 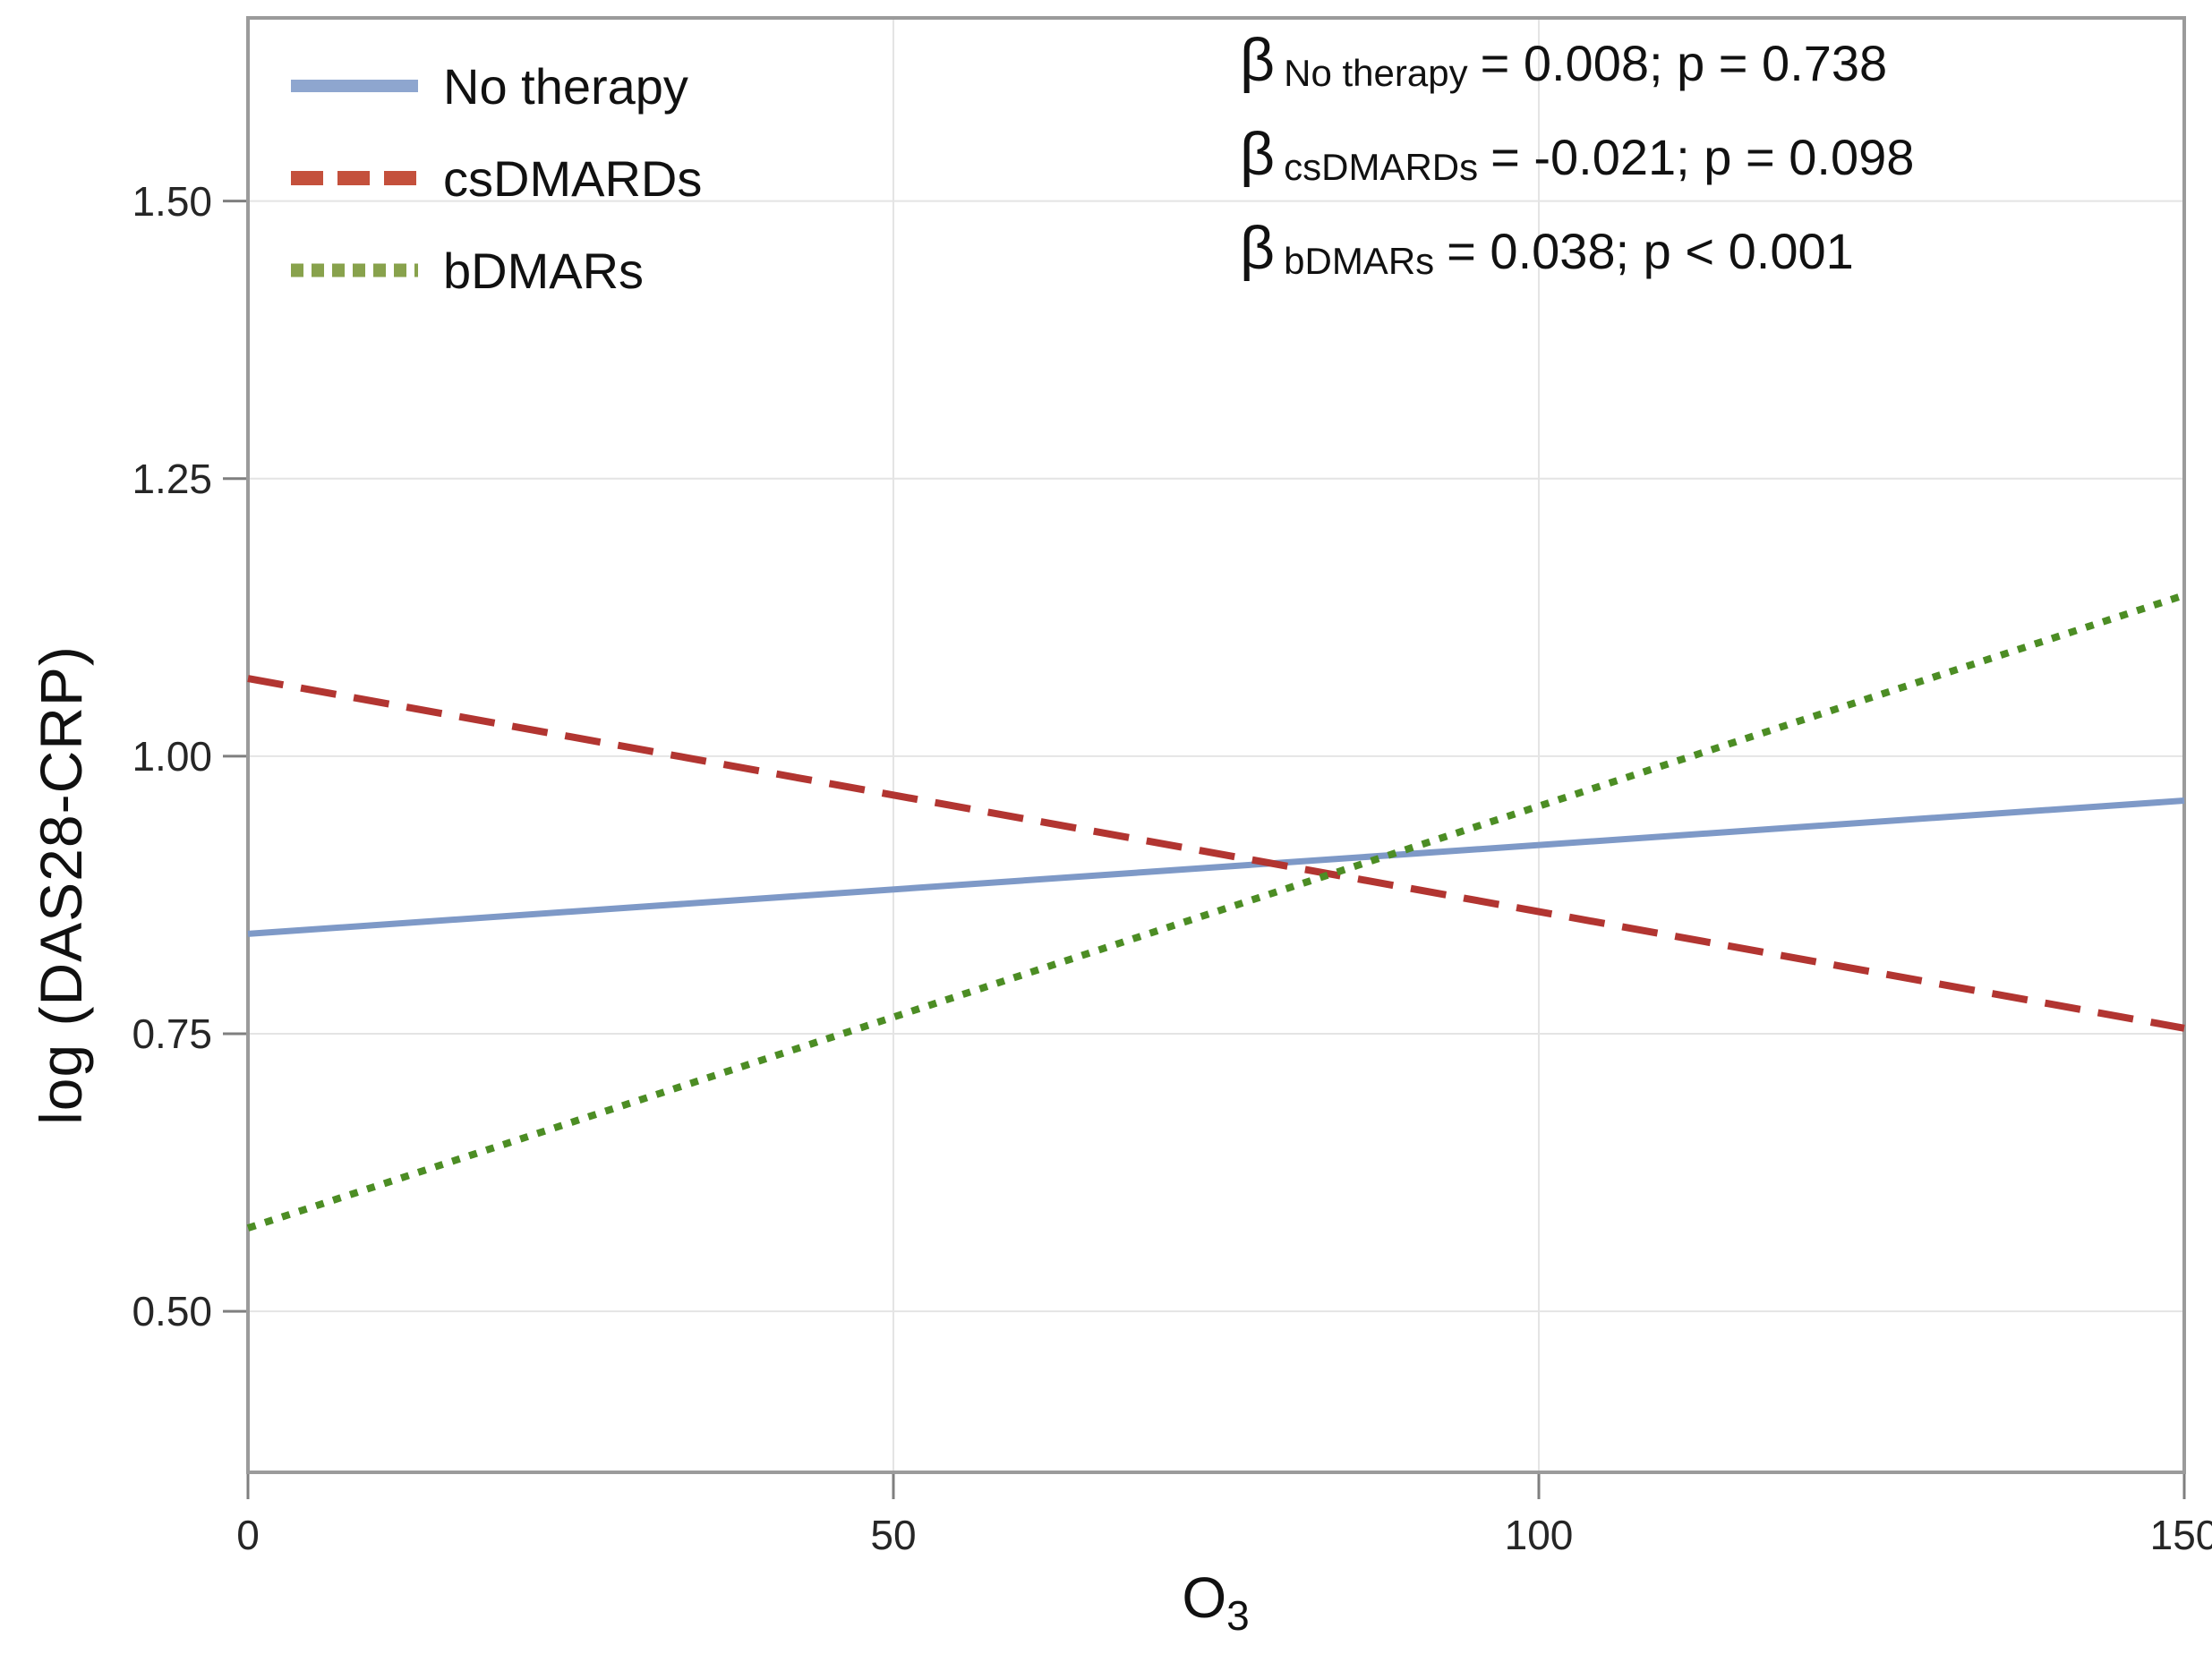 I want to click on y-axis-title: log (DAS28-CRP), so click(x=61, y=885).